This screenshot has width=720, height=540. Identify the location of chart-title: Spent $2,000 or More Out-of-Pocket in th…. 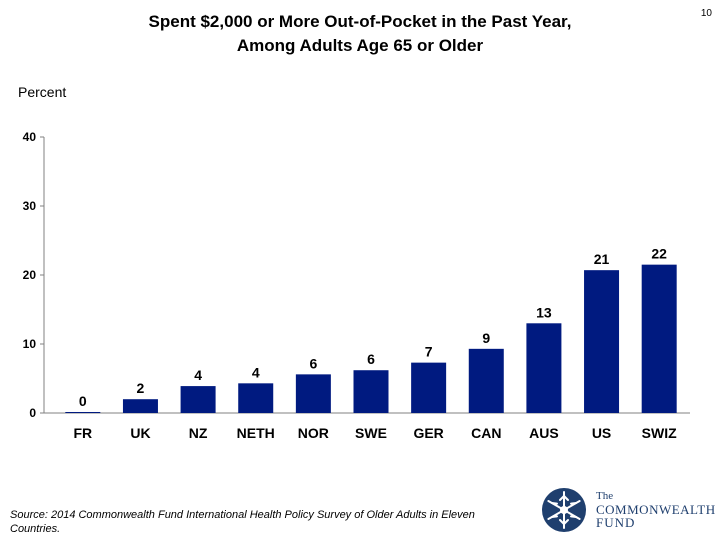
(360, 34).